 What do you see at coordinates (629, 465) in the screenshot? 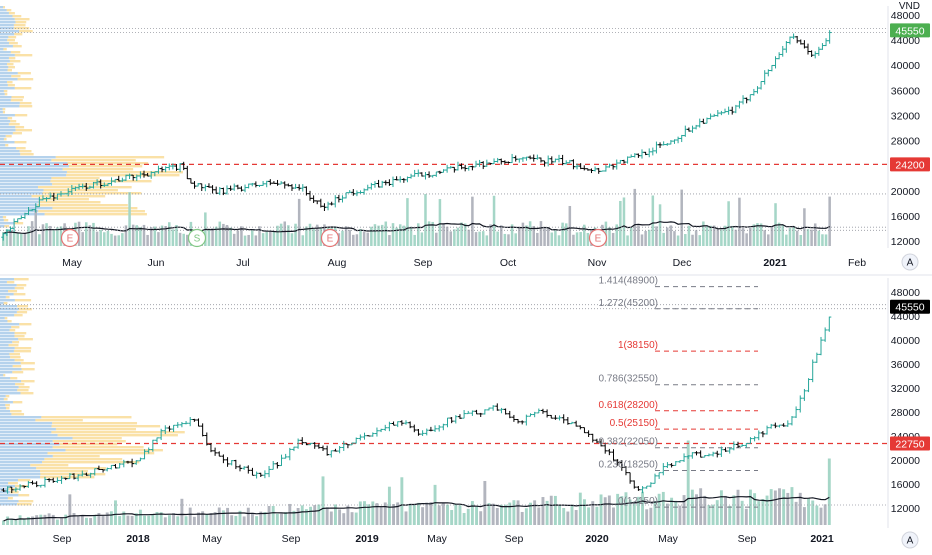
I see `fib-level-label: 0.236(18250)` at bounding box center [629, 465].